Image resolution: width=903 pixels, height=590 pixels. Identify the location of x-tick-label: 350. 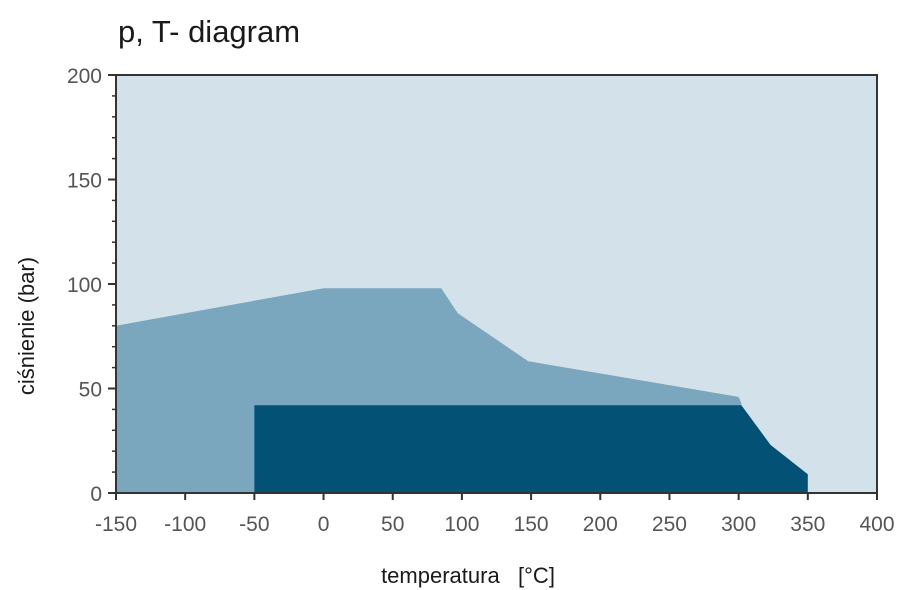
(807, 524).